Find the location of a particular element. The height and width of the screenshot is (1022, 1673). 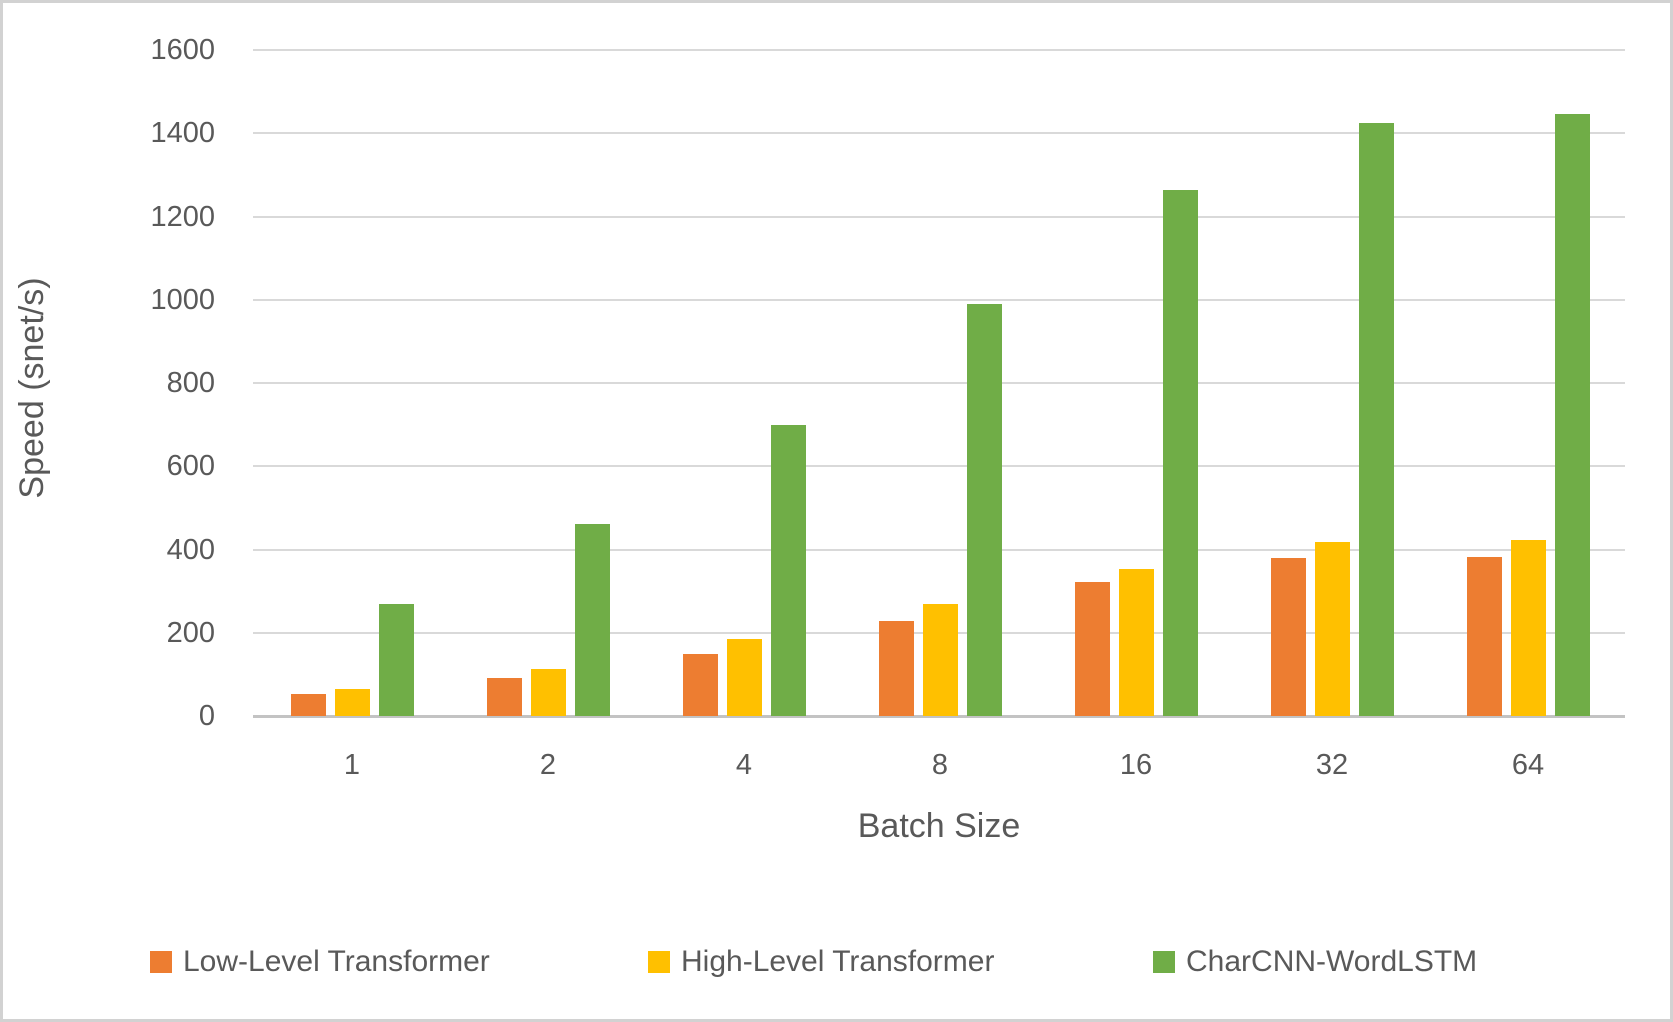

legend-item: Low-Level Transformer is located at coordinates (320, 962).